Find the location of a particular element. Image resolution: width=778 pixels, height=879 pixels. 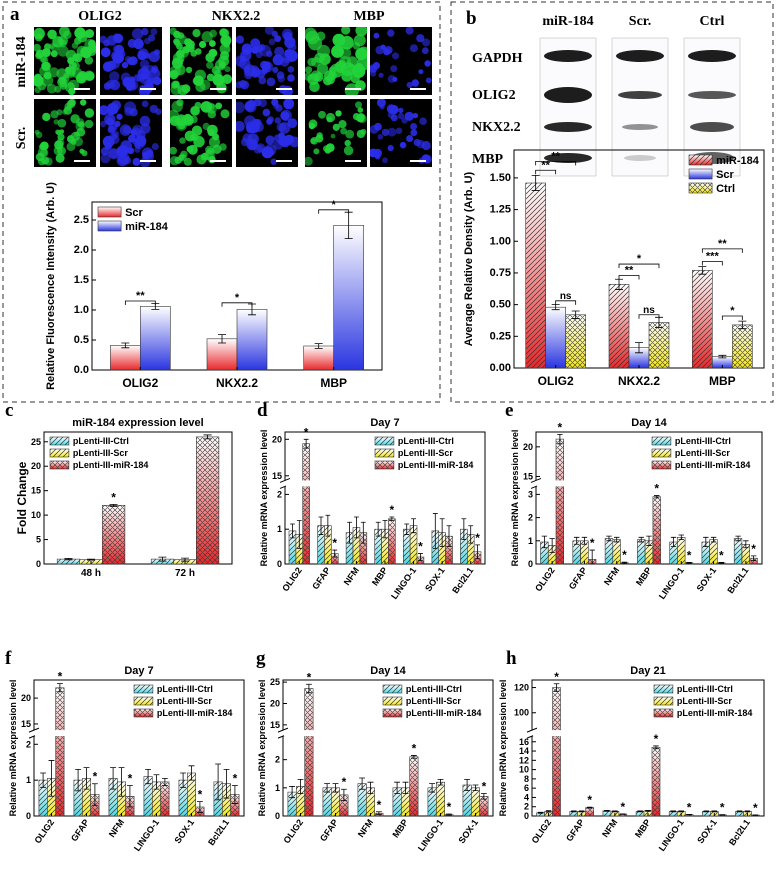

y-tick-label: 16 is located at coordinates (524, 742).